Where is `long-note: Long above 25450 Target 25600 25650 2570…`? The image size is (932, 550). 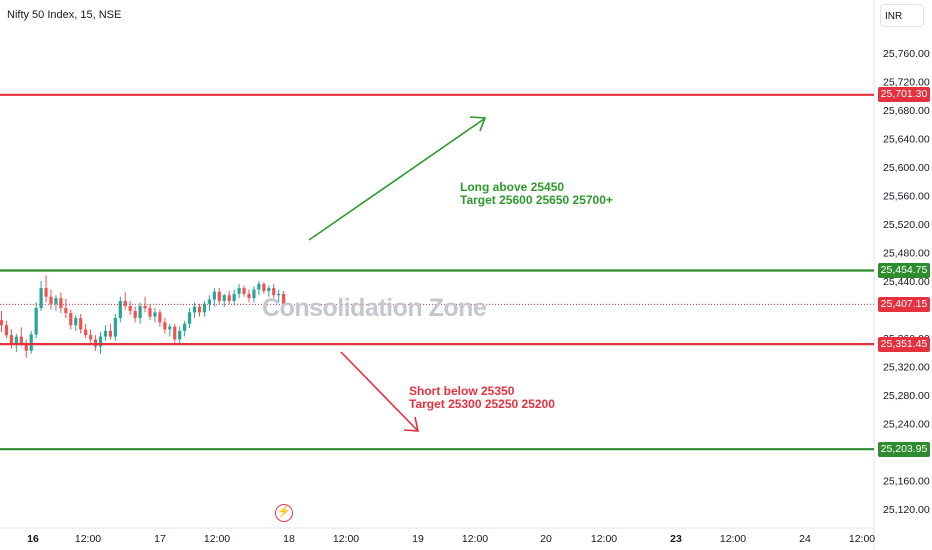
long-note: Long above 25450 Target 25600 25650 2570… is located at coordinates (536, 194).